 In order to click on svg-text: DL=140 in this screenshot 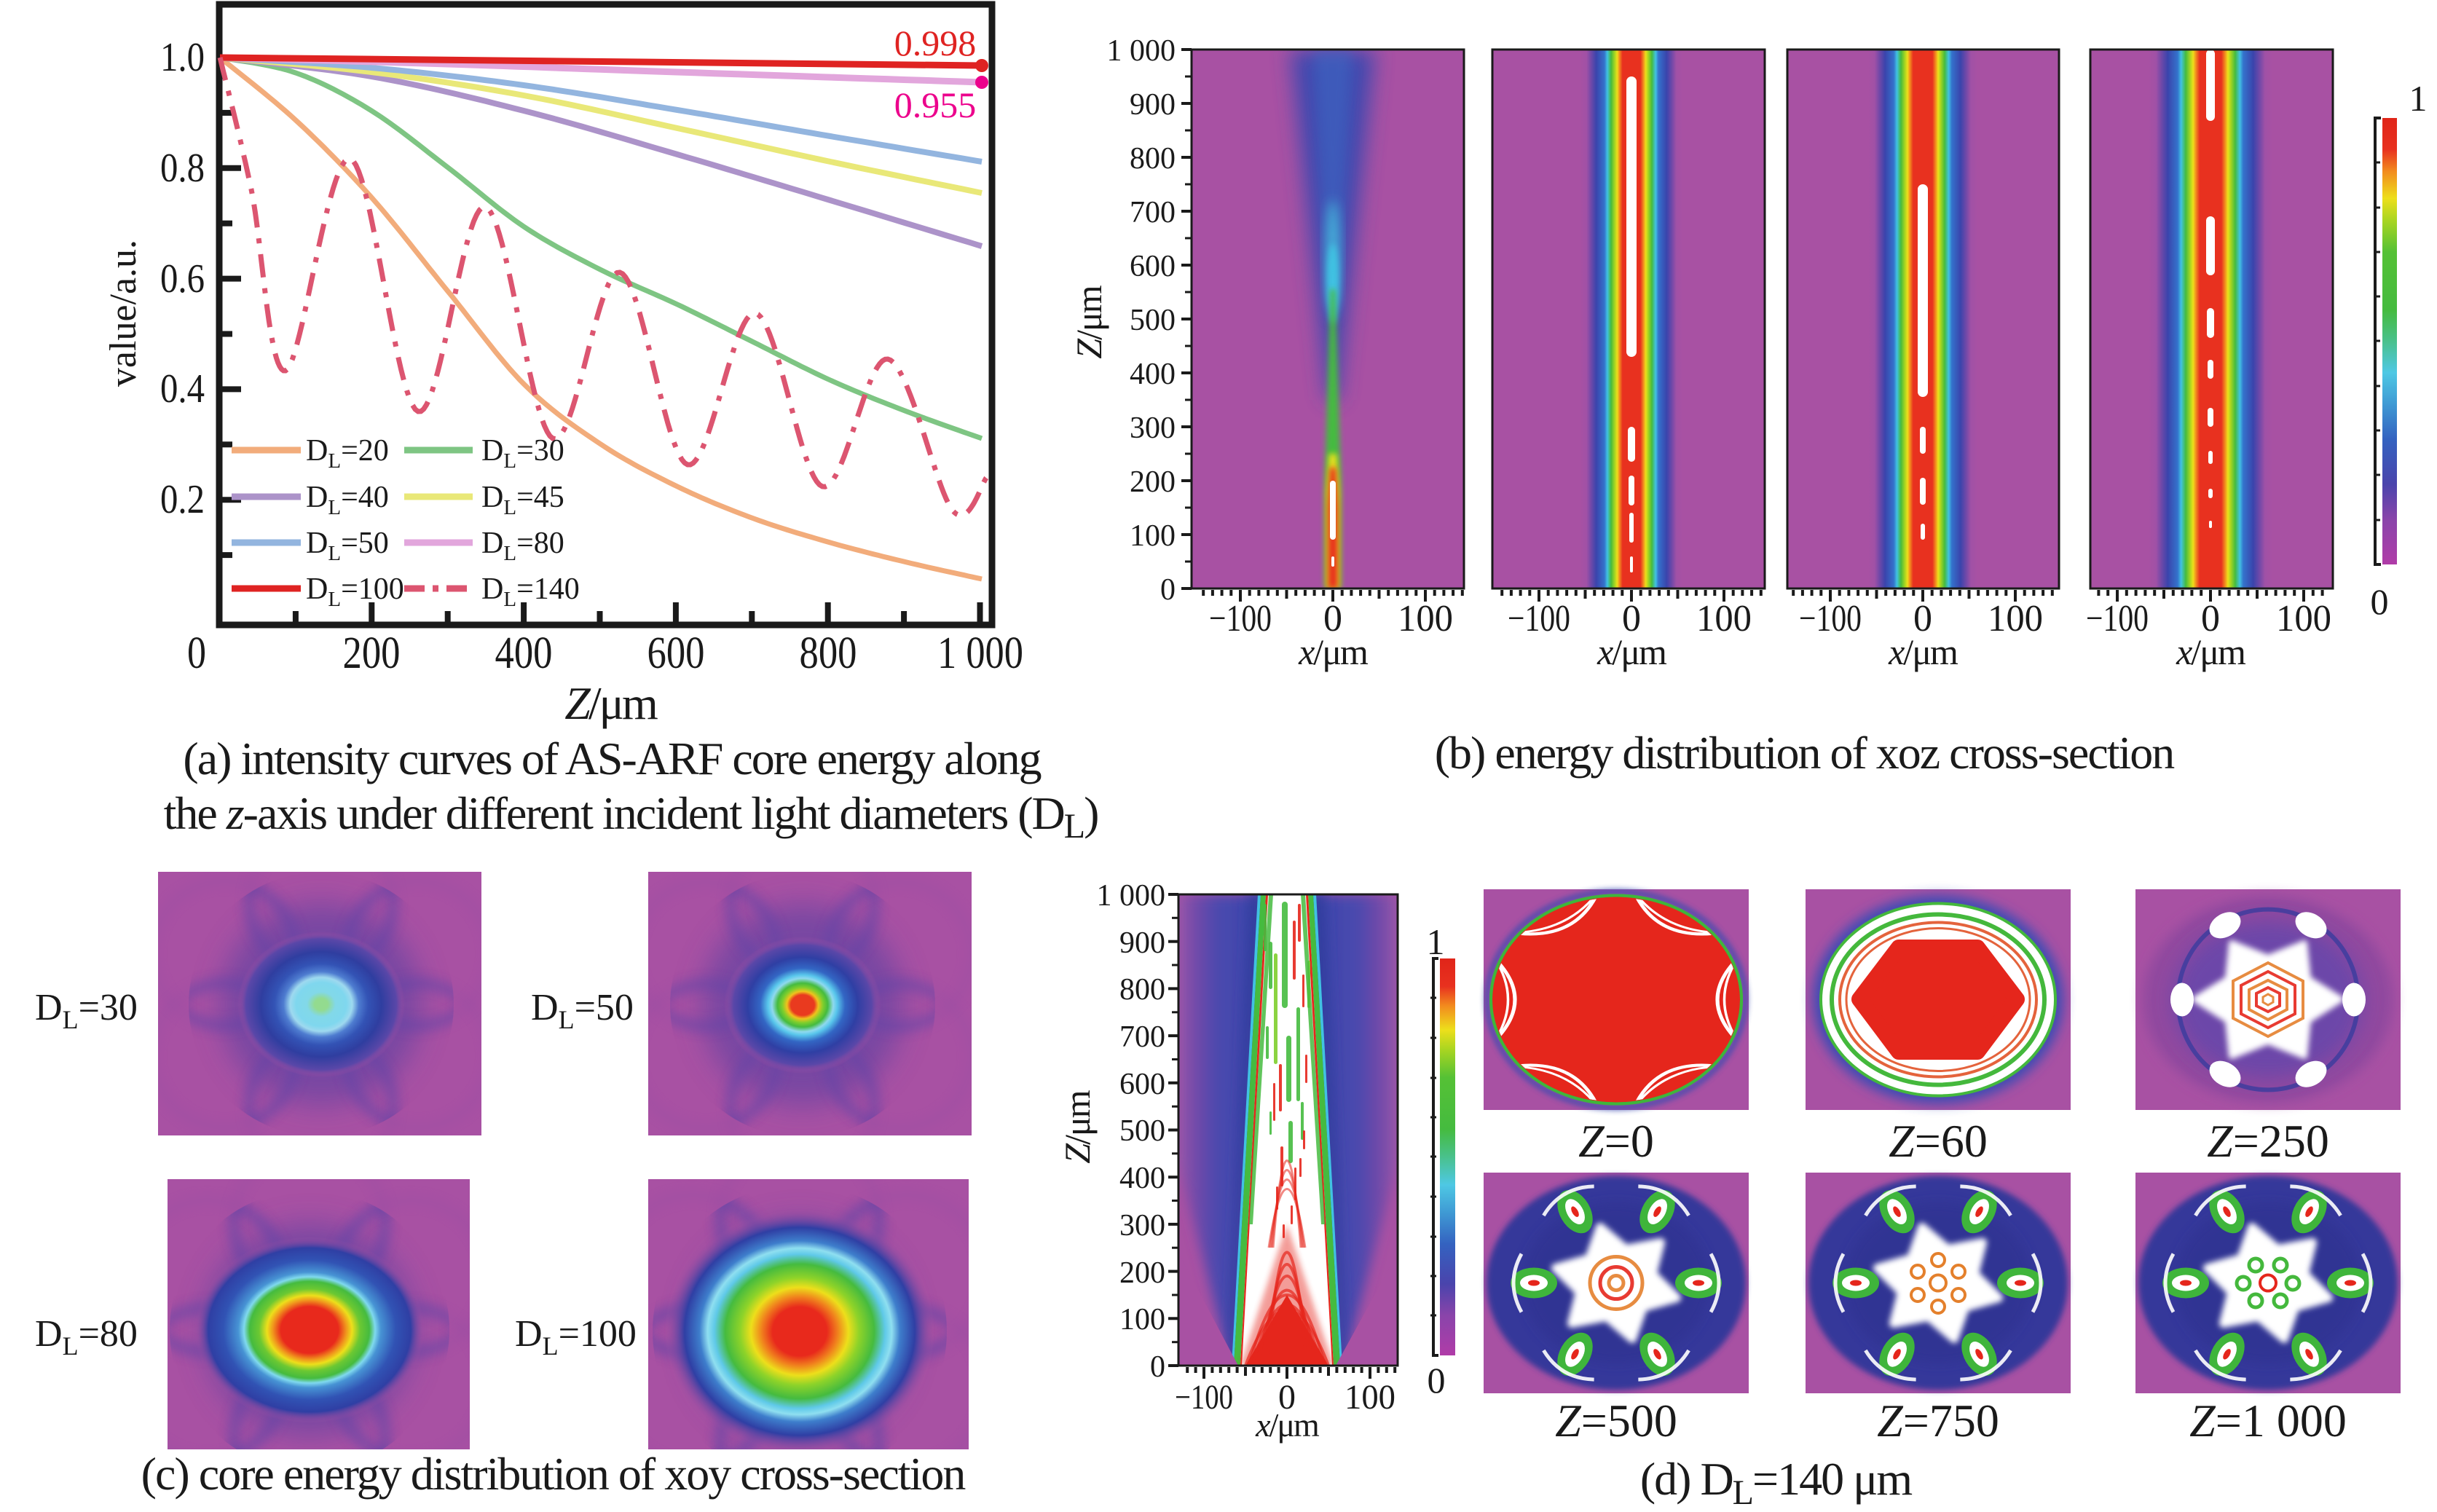, I will do `click(530, 591)`.